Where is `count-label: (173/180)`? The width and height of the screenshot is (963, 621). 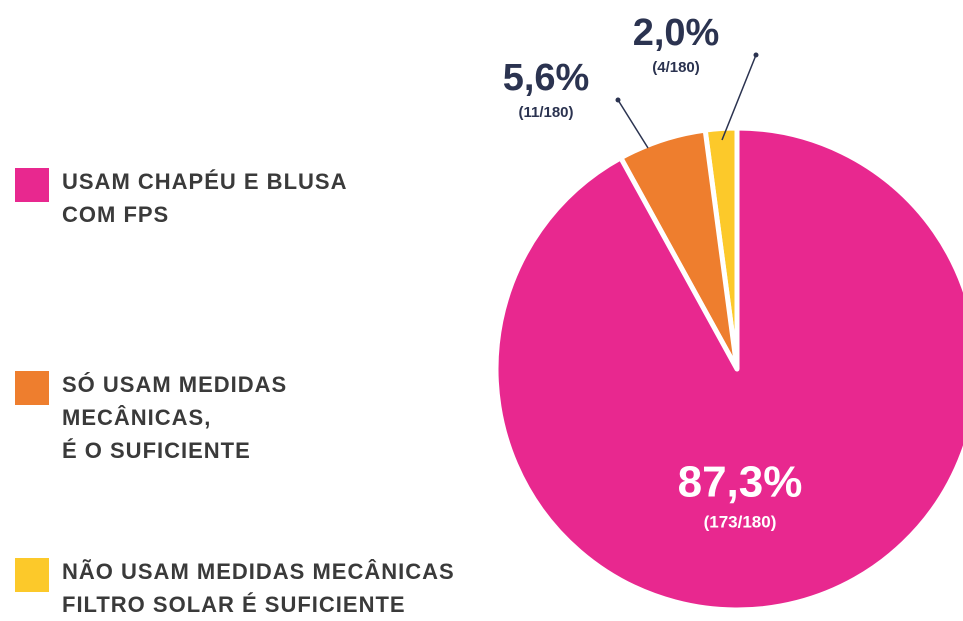
count-label: (173/180) is located at coordinates (740, 521).